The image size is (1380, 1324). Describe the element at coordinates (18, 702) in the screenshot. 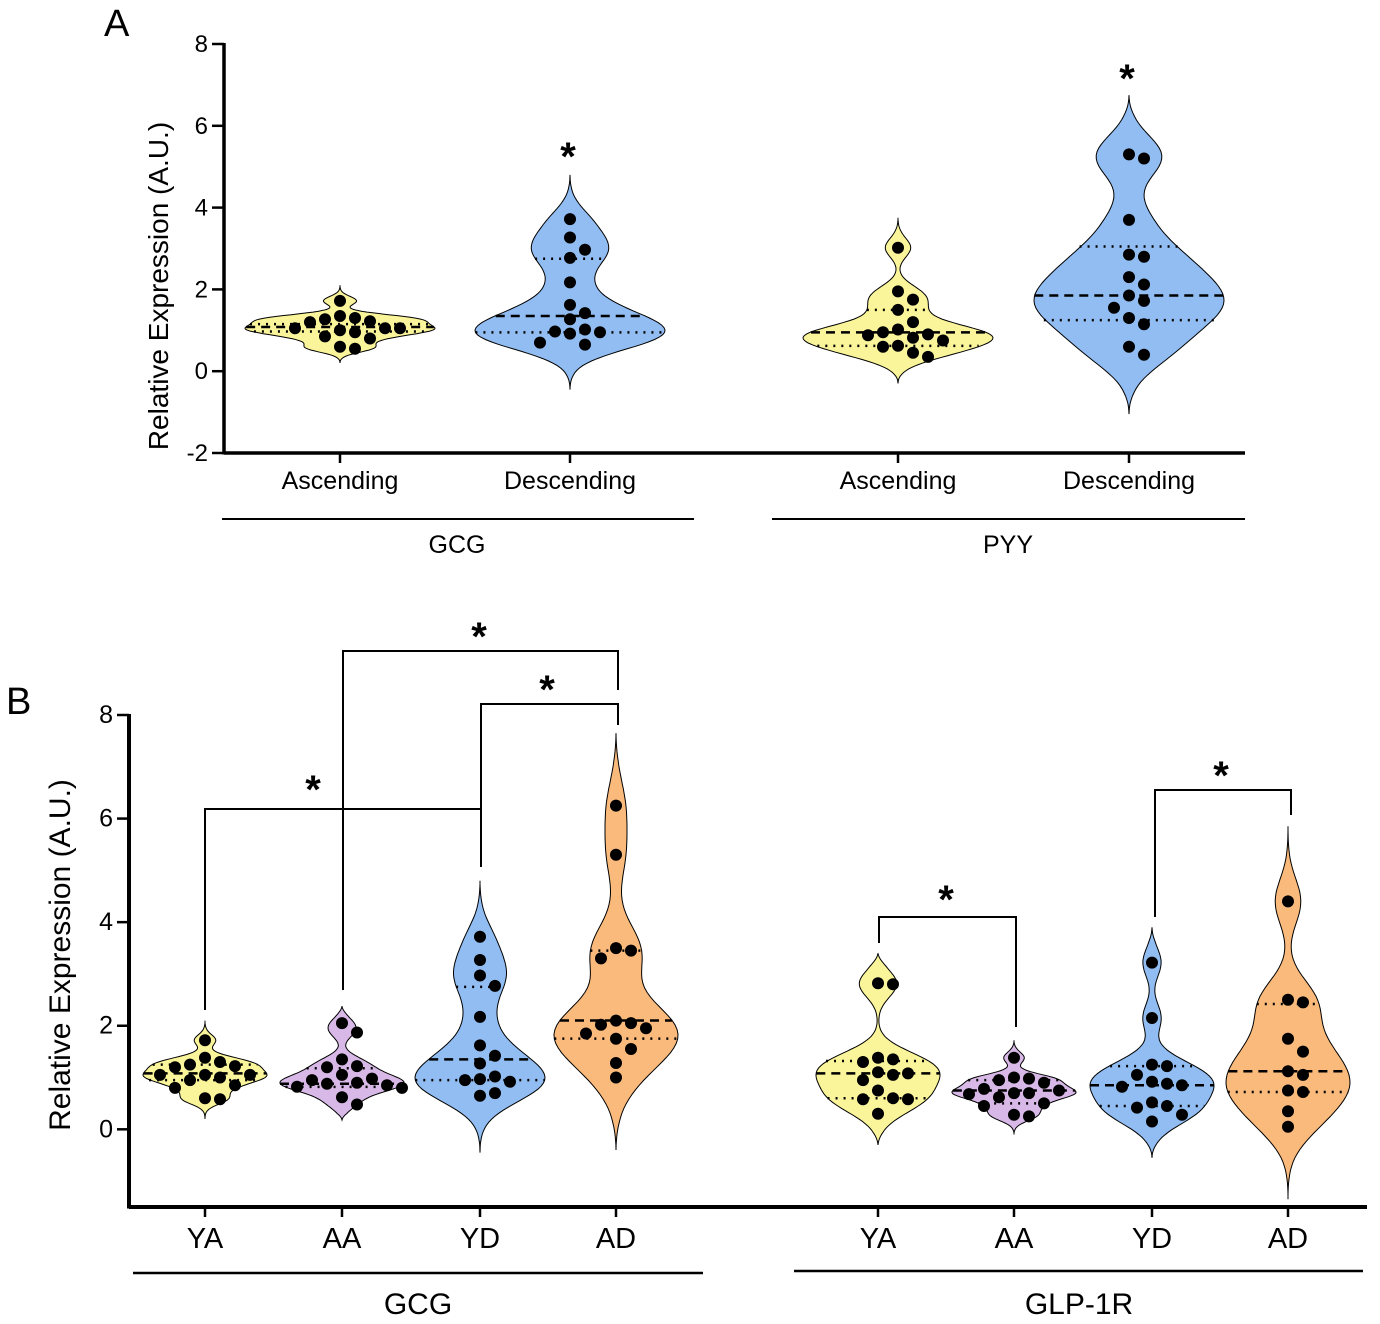

I see `panel-label-b: B` at that location.